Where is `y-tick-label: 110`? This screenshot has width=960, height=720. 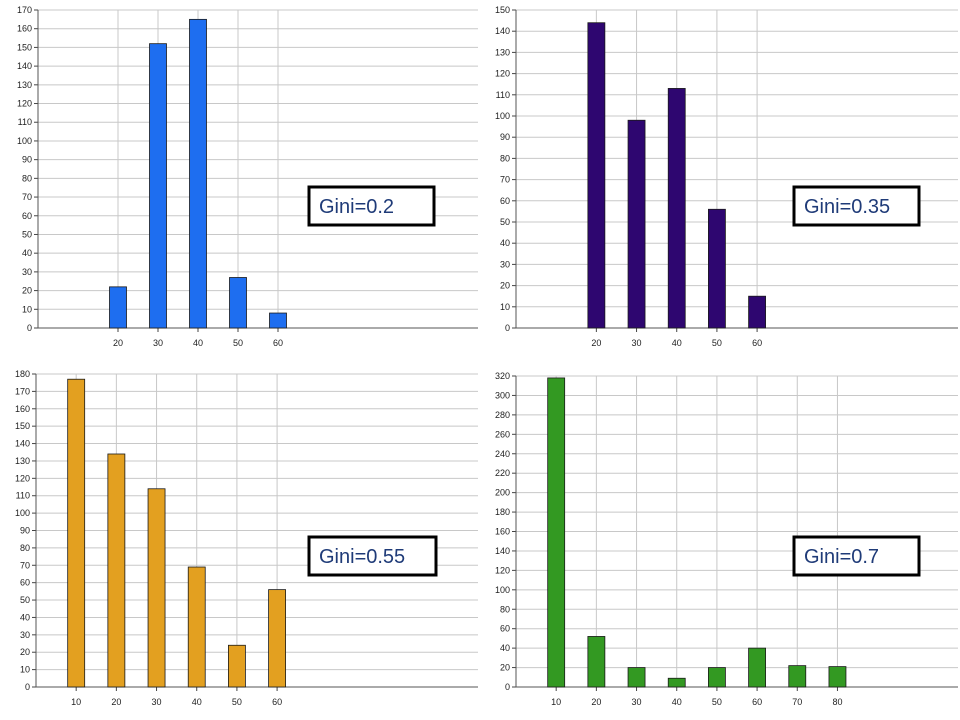 y-tick-label: 110 is located at coordinates (503, 95).